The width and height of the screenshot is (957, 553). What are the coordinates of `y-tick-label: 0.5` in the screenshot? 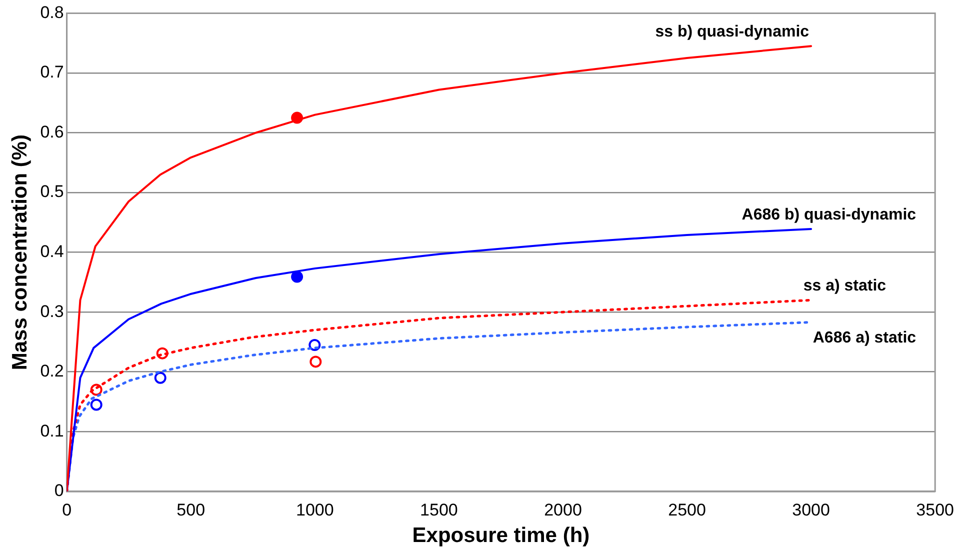 It's located at (52, 192).